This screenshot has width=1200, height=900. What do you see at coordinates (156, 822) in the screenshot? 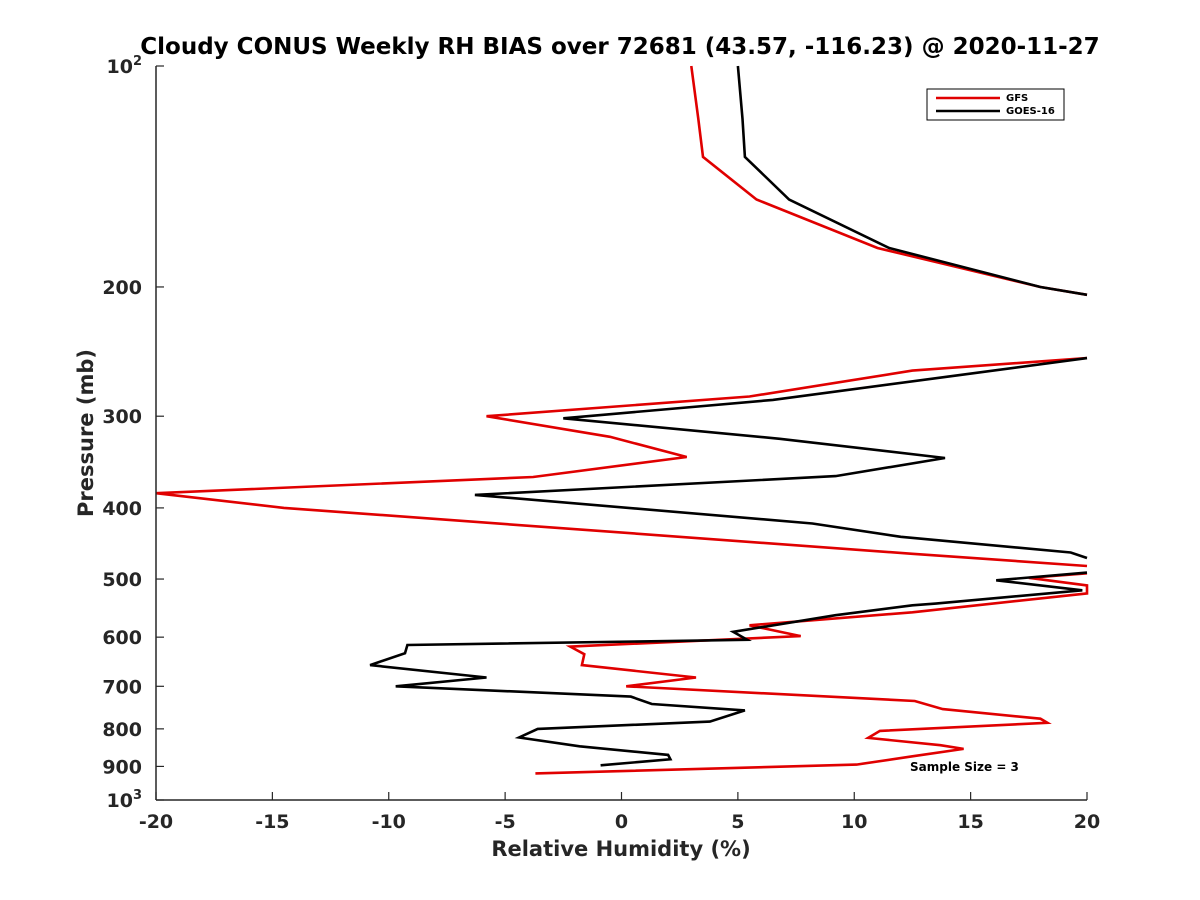
I see `x-tick-label: -20` at bounding box center [156, 822].